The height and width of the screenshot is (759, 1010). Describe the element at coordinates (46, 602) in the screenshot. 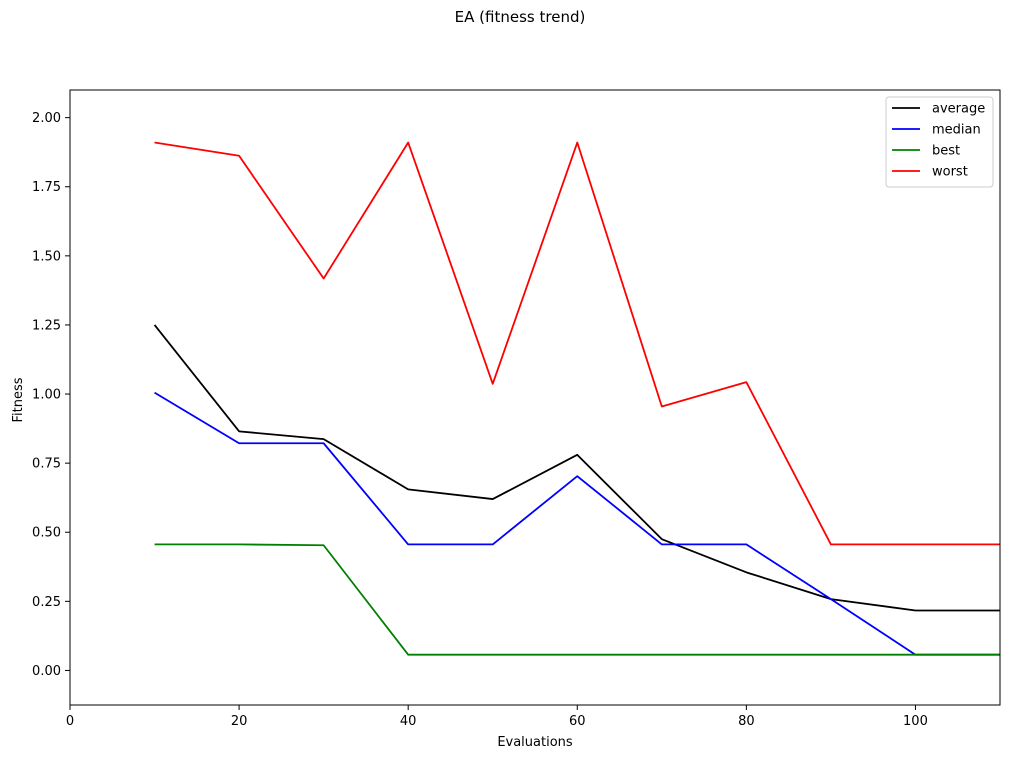

I see `y-tick-label: 0.25` at that location.